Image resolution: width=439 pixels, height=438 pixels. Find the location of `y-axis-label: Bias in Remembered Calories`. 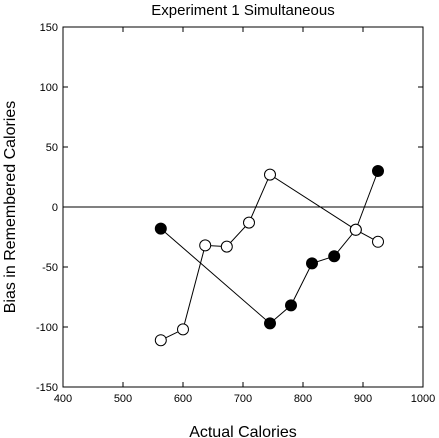

y-axis-label: Bias in Remembered Calories is located at coordinates (10, 207).